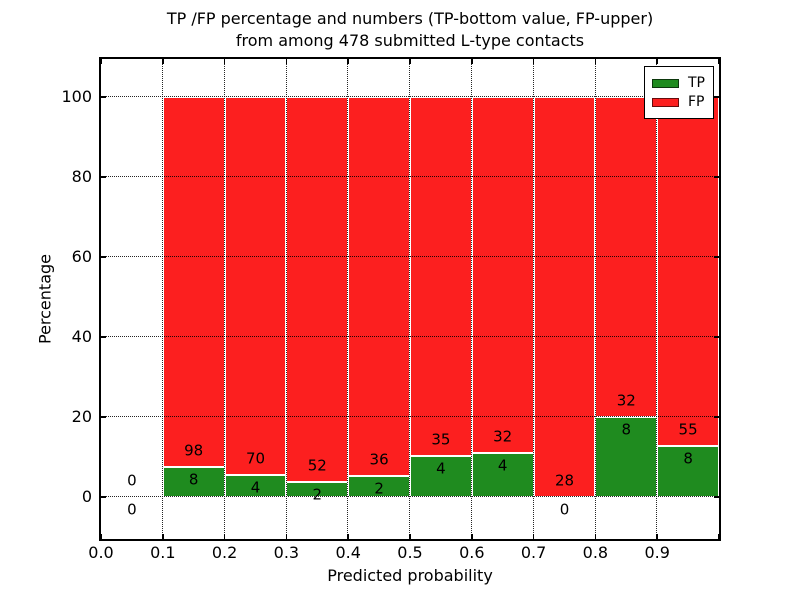 Image resolution: width=800 pixels, height=600 pixels. What do you see at coordinates (81, 256) in the screenshot?
I see `y-tick-label: 60` at bounding box center [81, 256].